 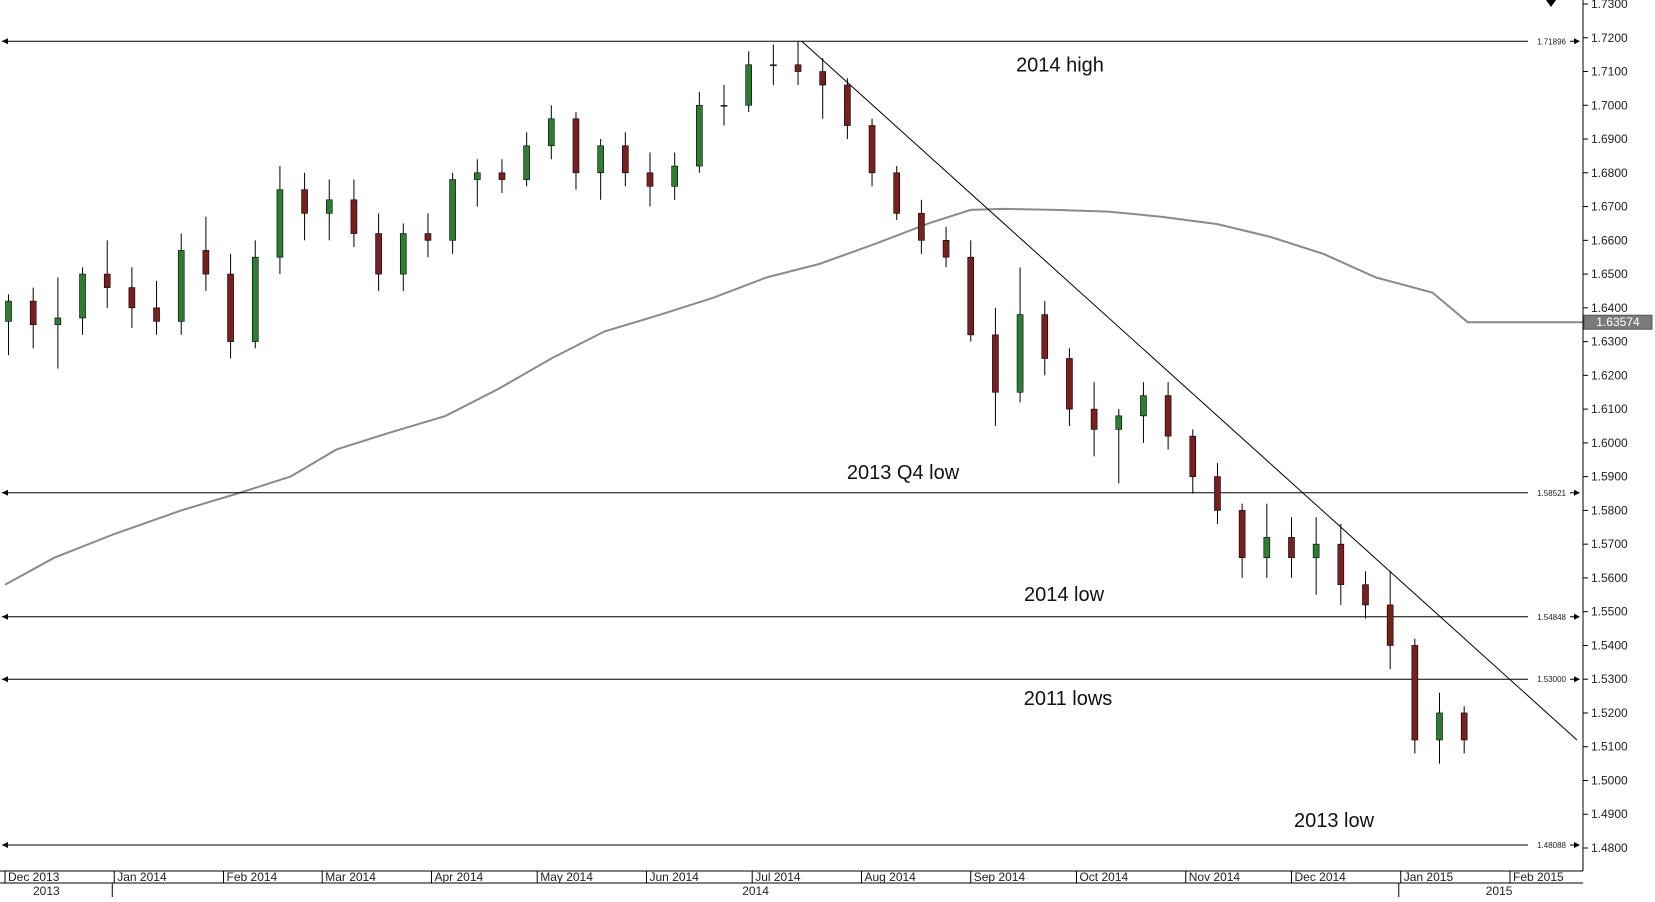 I want to click on price-tick-label: 1.5000, so click(x=1609, y=780).